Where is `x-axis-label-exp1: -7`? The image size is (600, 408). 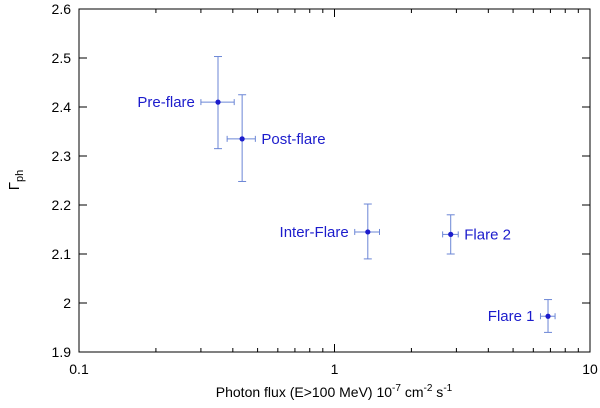
x-axis-label-exp1: -7 is located at coordinates (396, 388).